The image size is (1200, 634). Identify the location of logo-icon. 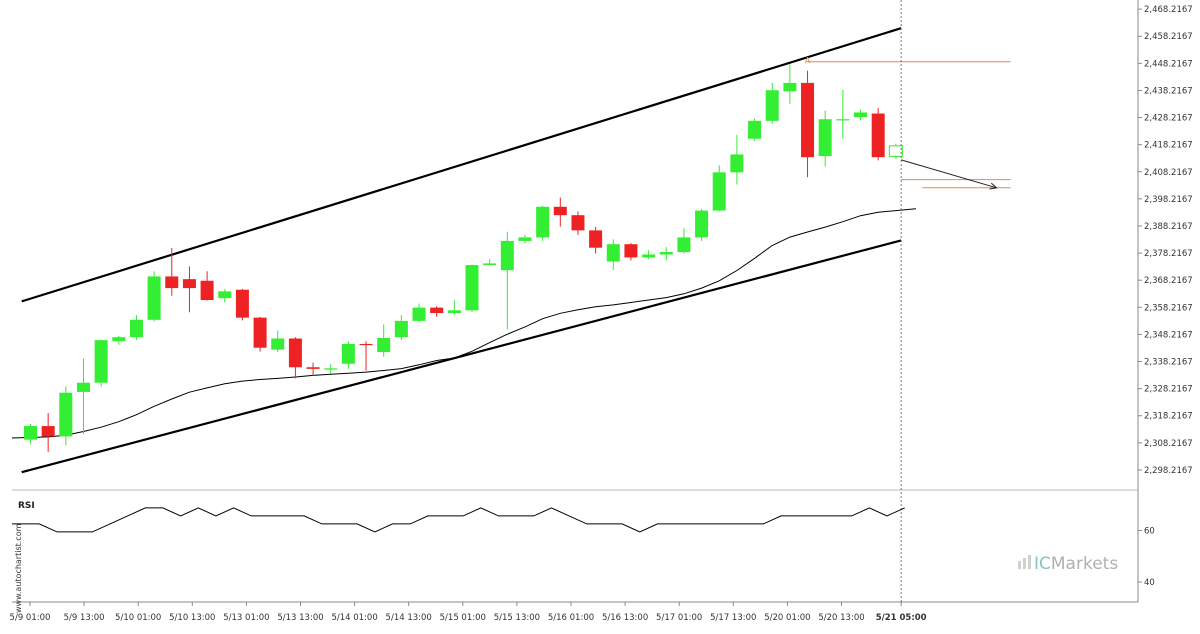
(1024, 562).